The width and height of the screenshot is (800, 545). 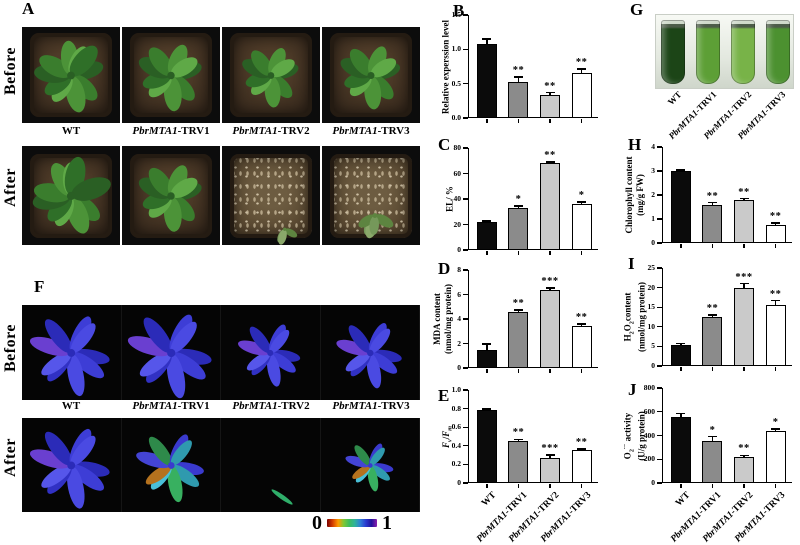 What do you see at coordinates (39, 286) in the screenshot?
I see `panel-f-letter: F` at bounding box center [39, 286].